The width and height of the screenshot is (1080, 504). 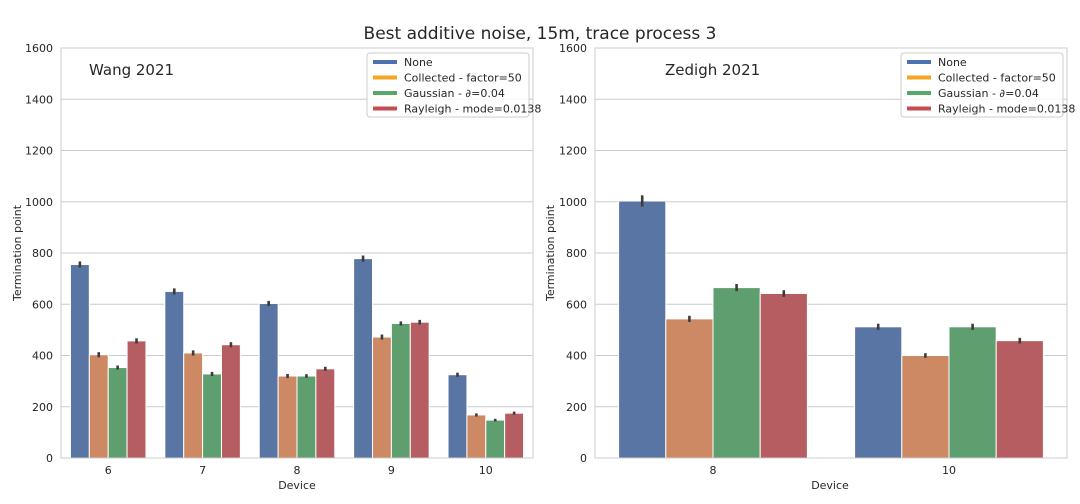 I want to click on x-tick-label: 6, so click(x=108, y=470).